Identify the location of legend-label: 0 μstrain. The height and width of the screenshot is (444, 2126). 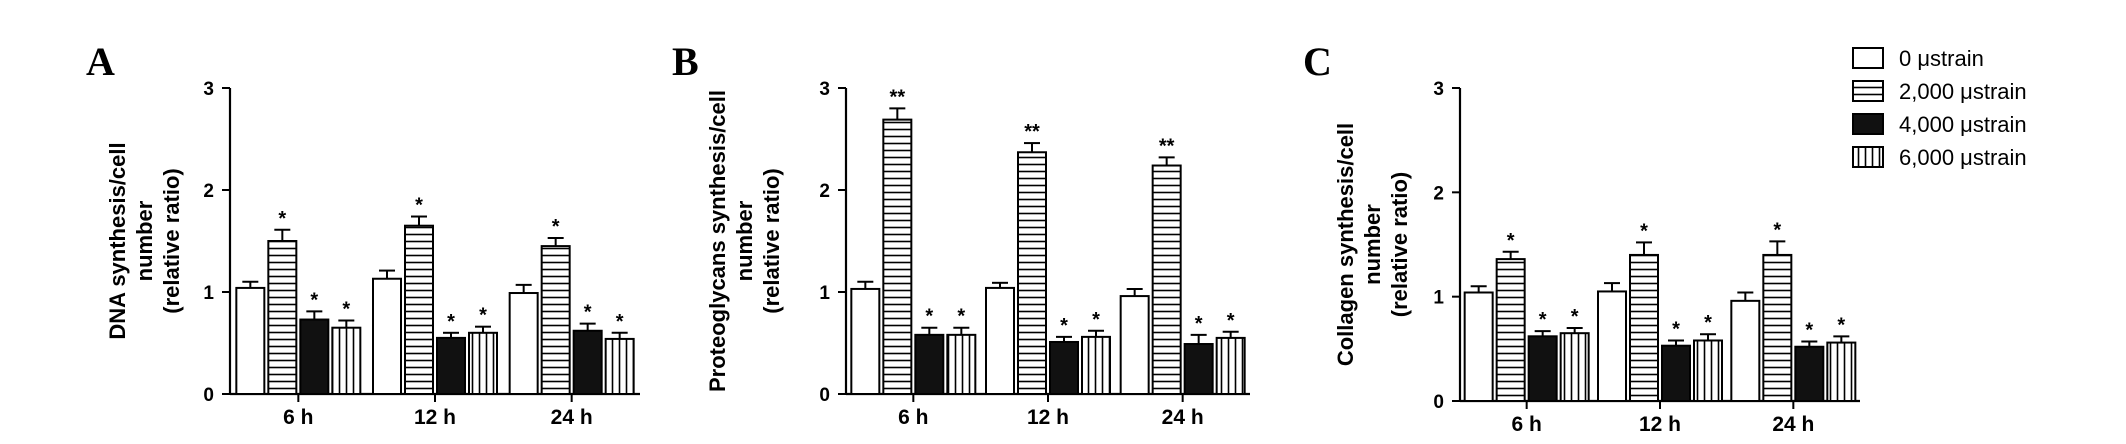
(1941, 58).